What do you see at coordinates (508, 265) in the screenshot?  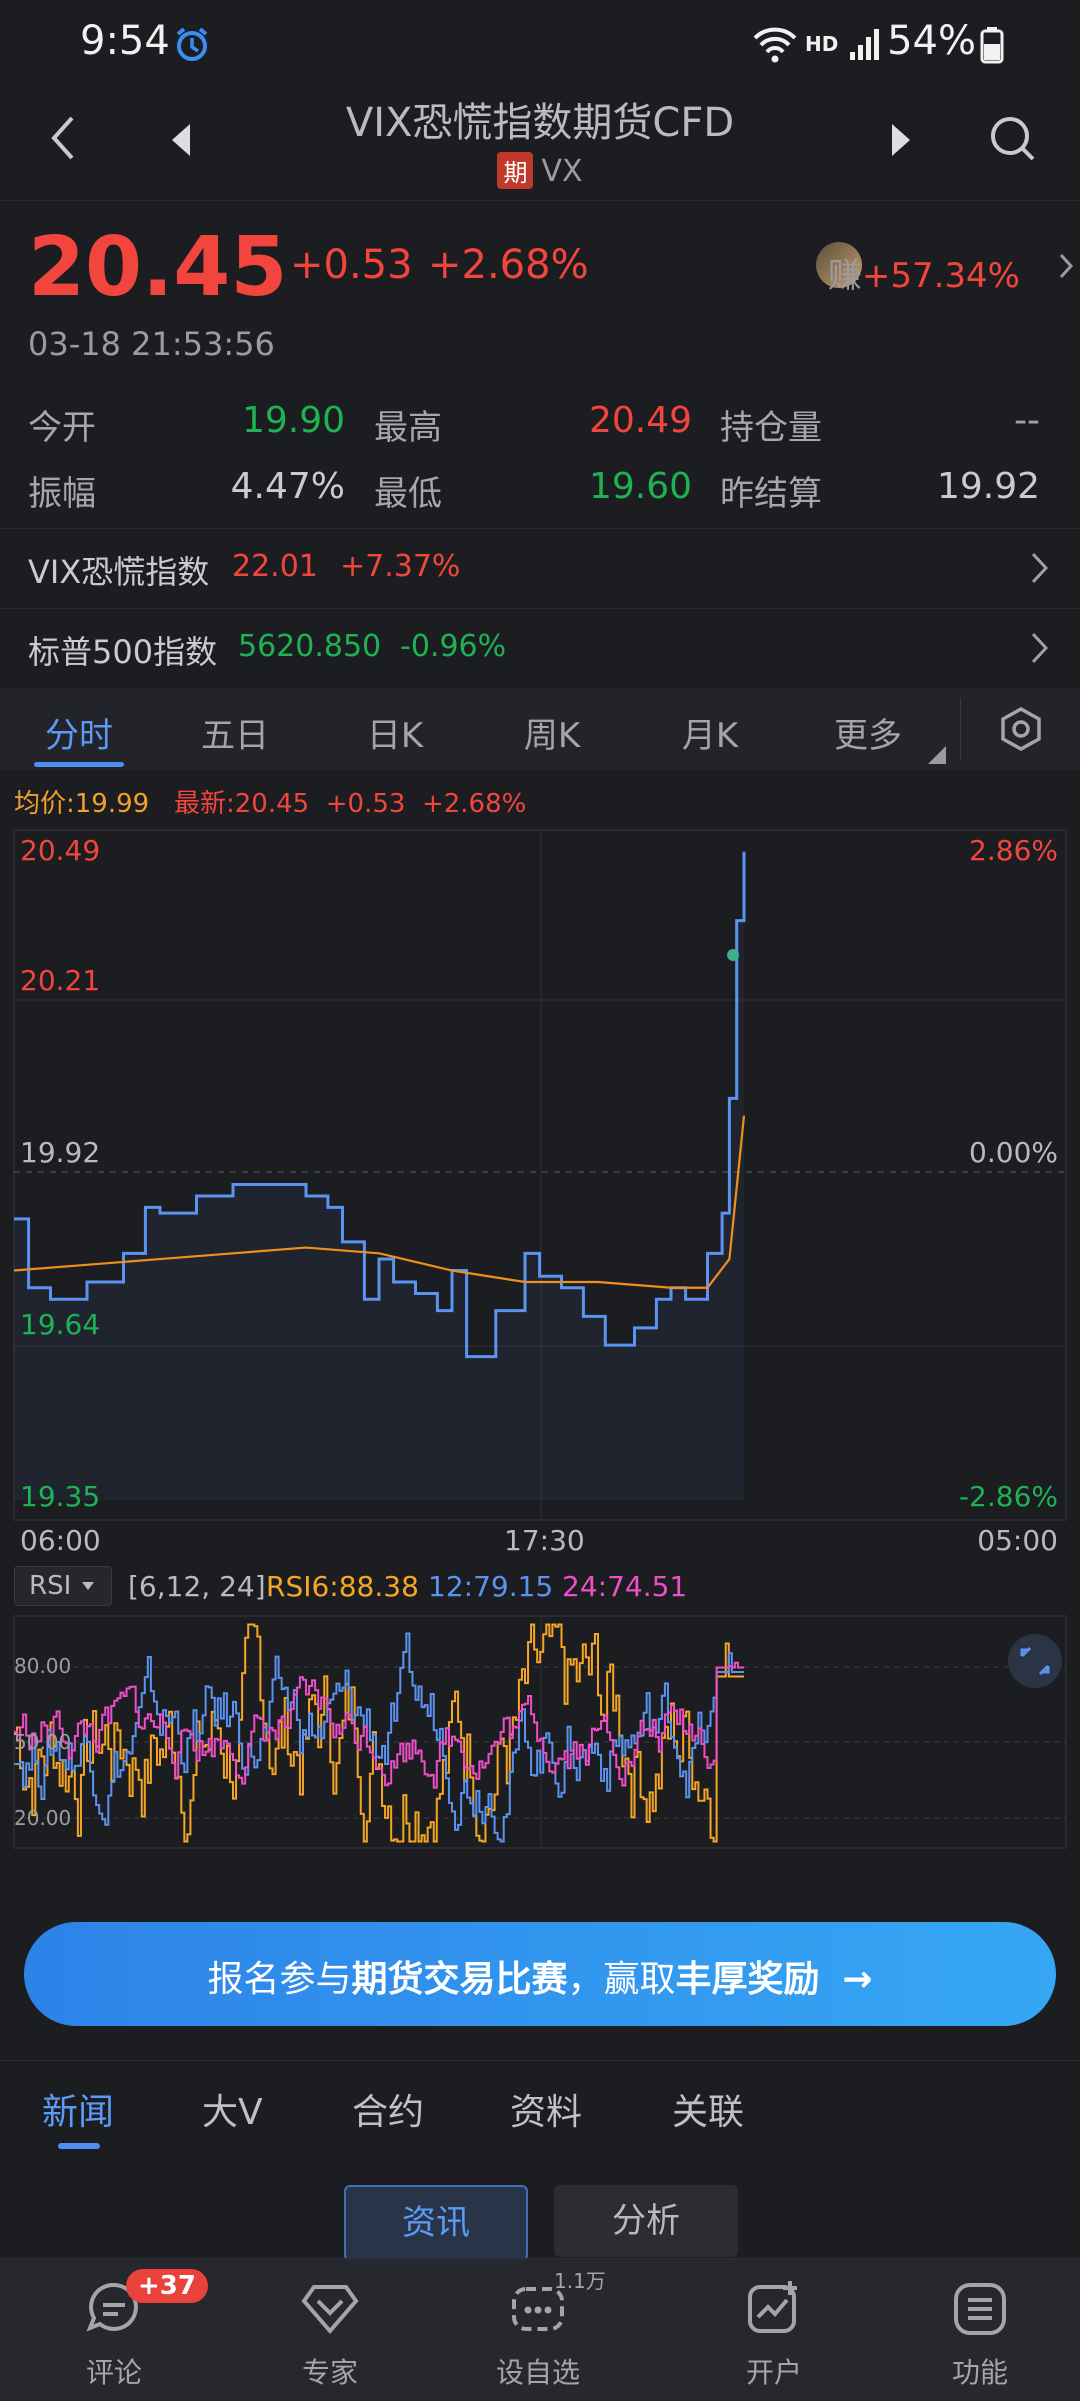 I see `price-change-pct: +2.68%` at bounding box center [508, 265].